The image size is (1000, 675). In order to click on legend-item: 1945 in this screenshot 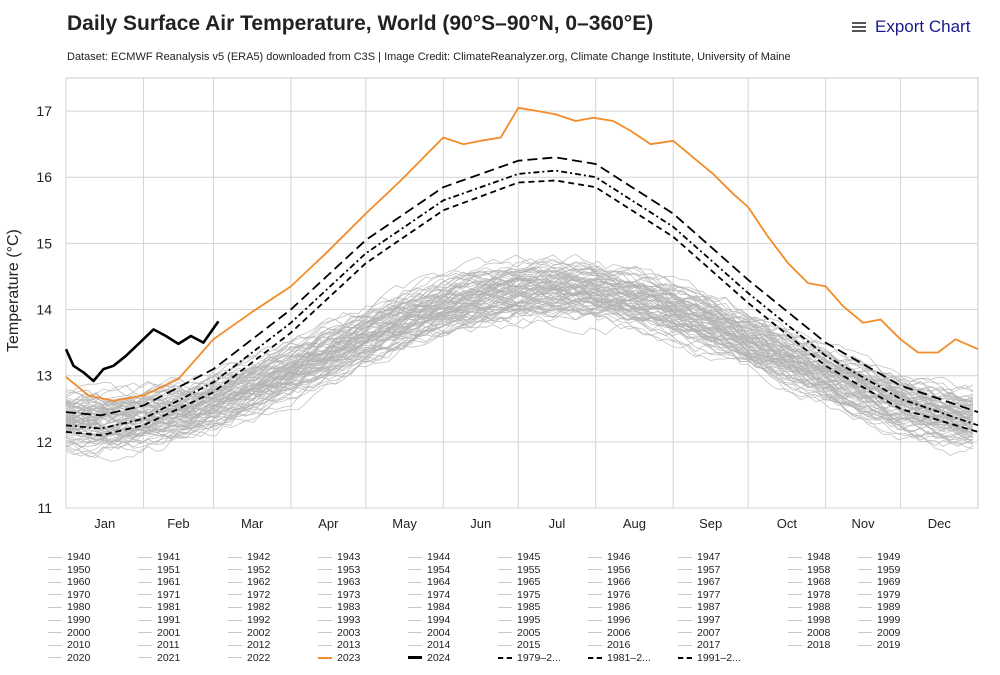, I will do `click(519, 557)`.